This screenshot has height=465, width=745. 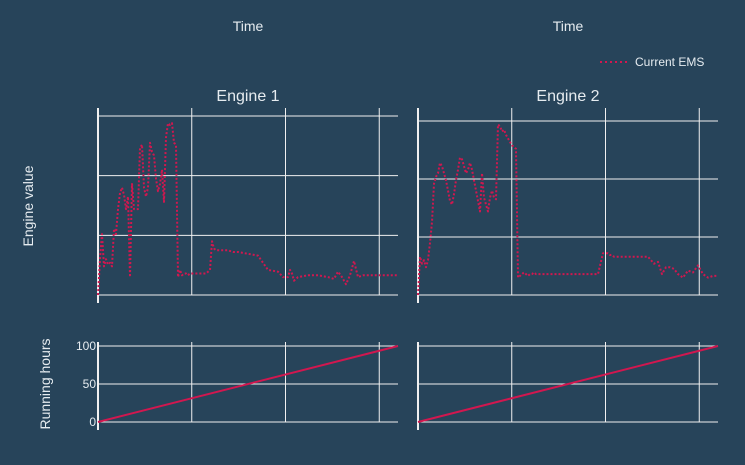 What do you see at coordinates (28, 205) in the screenshot?
I see `y-axis-title-engine: Engine value` at bounding box center [28, 205].